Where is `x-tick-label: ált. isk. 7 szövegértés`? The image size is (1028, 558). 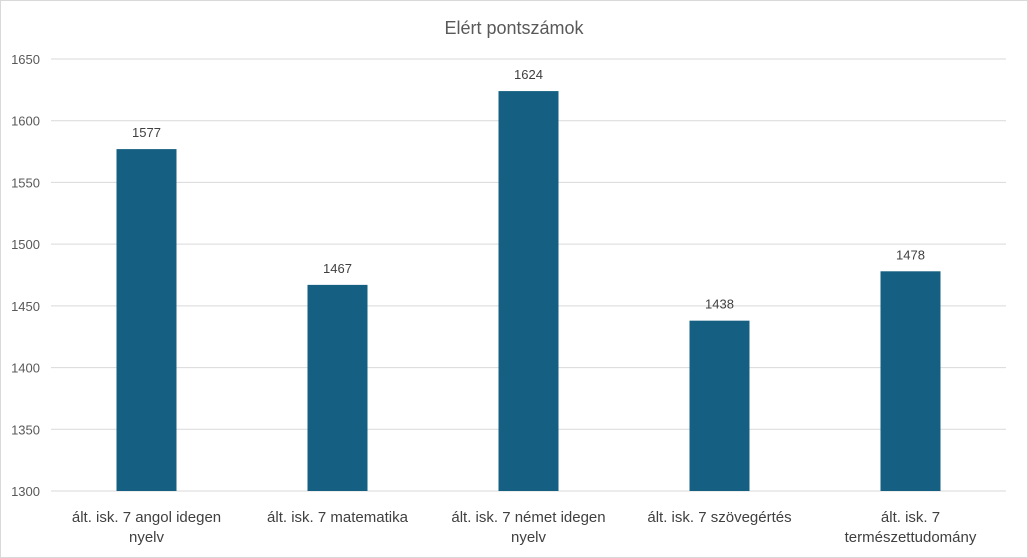
x-tick-label: ált. isk. 7 szövegértés is located at coordinates (719, 517).